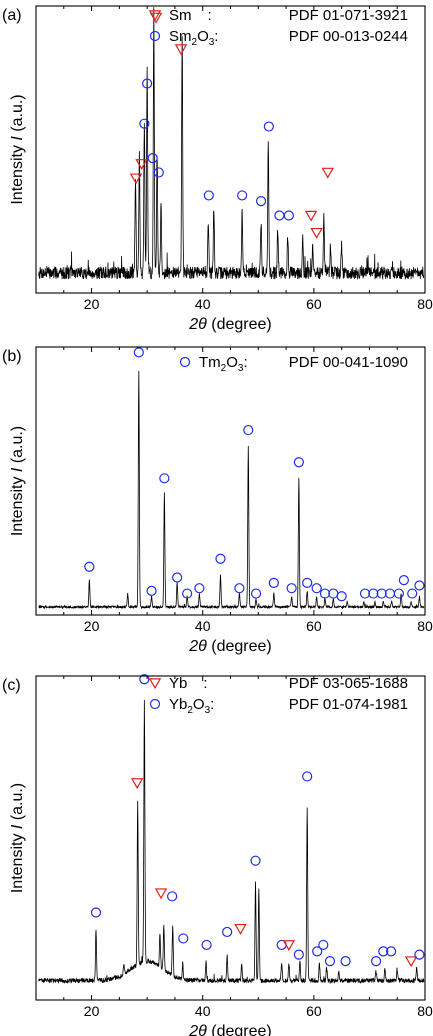 Image resolution: width=433 pixels, height=1036 pixels. Describe the element at coordinates (278, 683) in the screenshot. I see `legend-entry: Yb: PDF 03-065-1688` at that location.